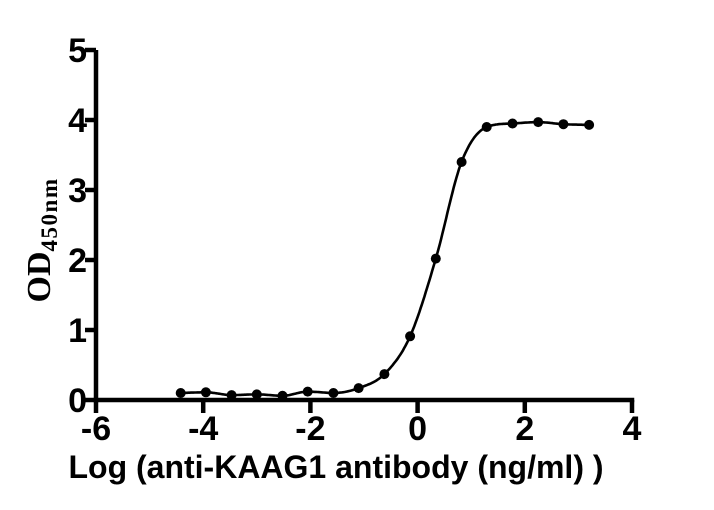  I want to click on y-axis-title: OD450nm, so click(41, 240).